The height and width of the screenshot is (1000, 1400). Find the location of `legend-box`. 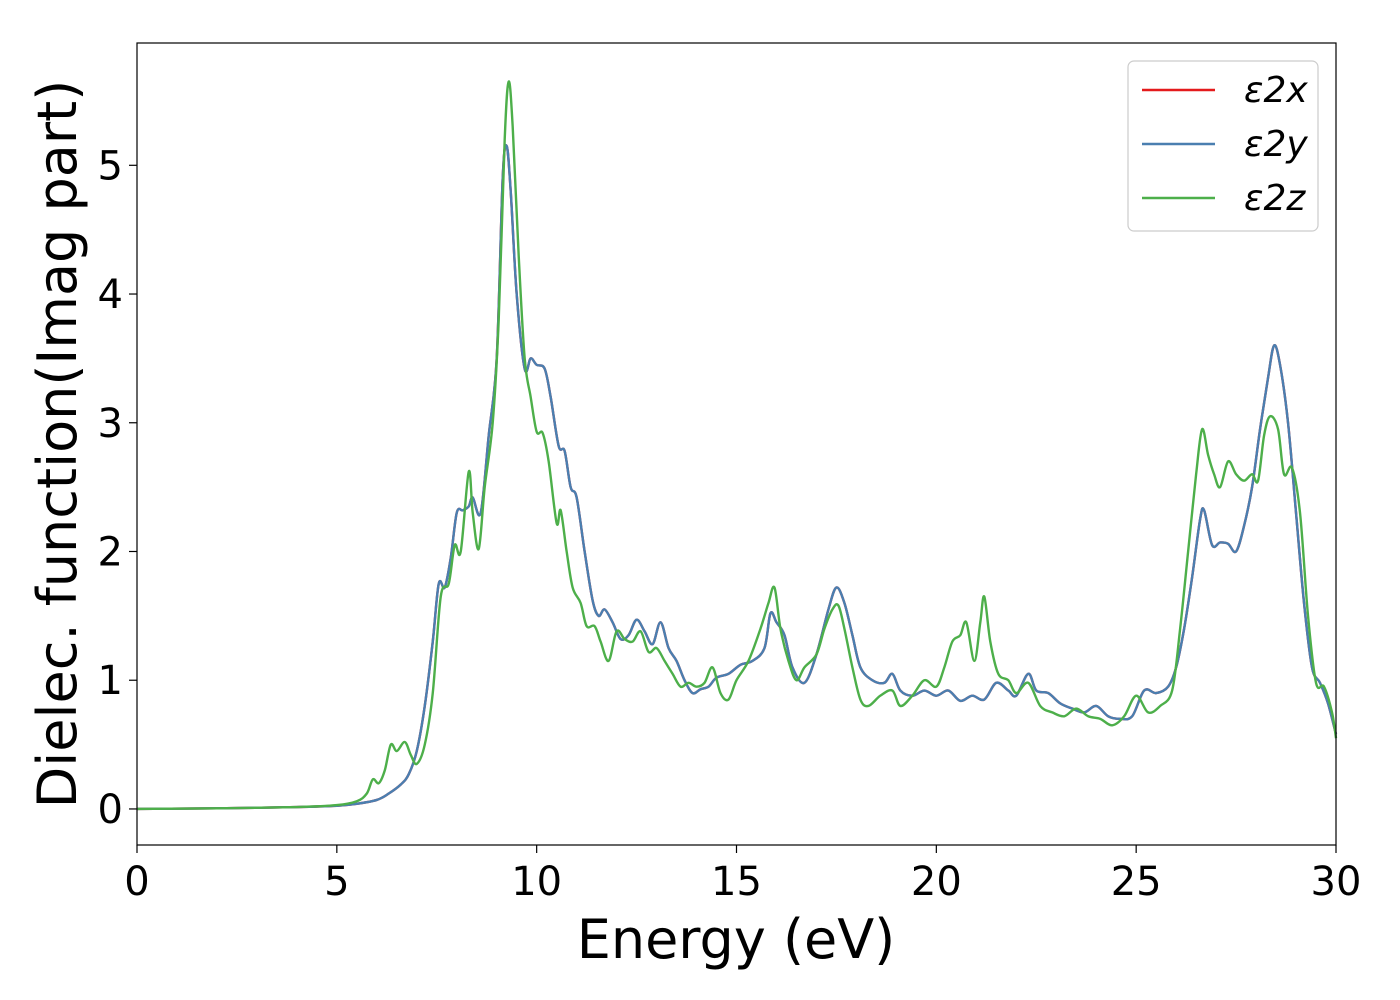

legend-box is located at coordinates (1223, 146).